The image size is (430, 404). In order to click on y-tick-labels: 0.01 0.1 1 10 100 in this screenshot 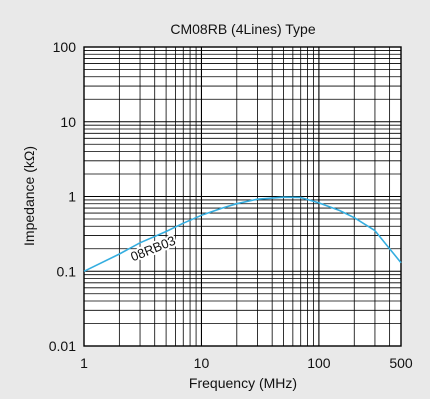, I will do `click(62, 196)`.